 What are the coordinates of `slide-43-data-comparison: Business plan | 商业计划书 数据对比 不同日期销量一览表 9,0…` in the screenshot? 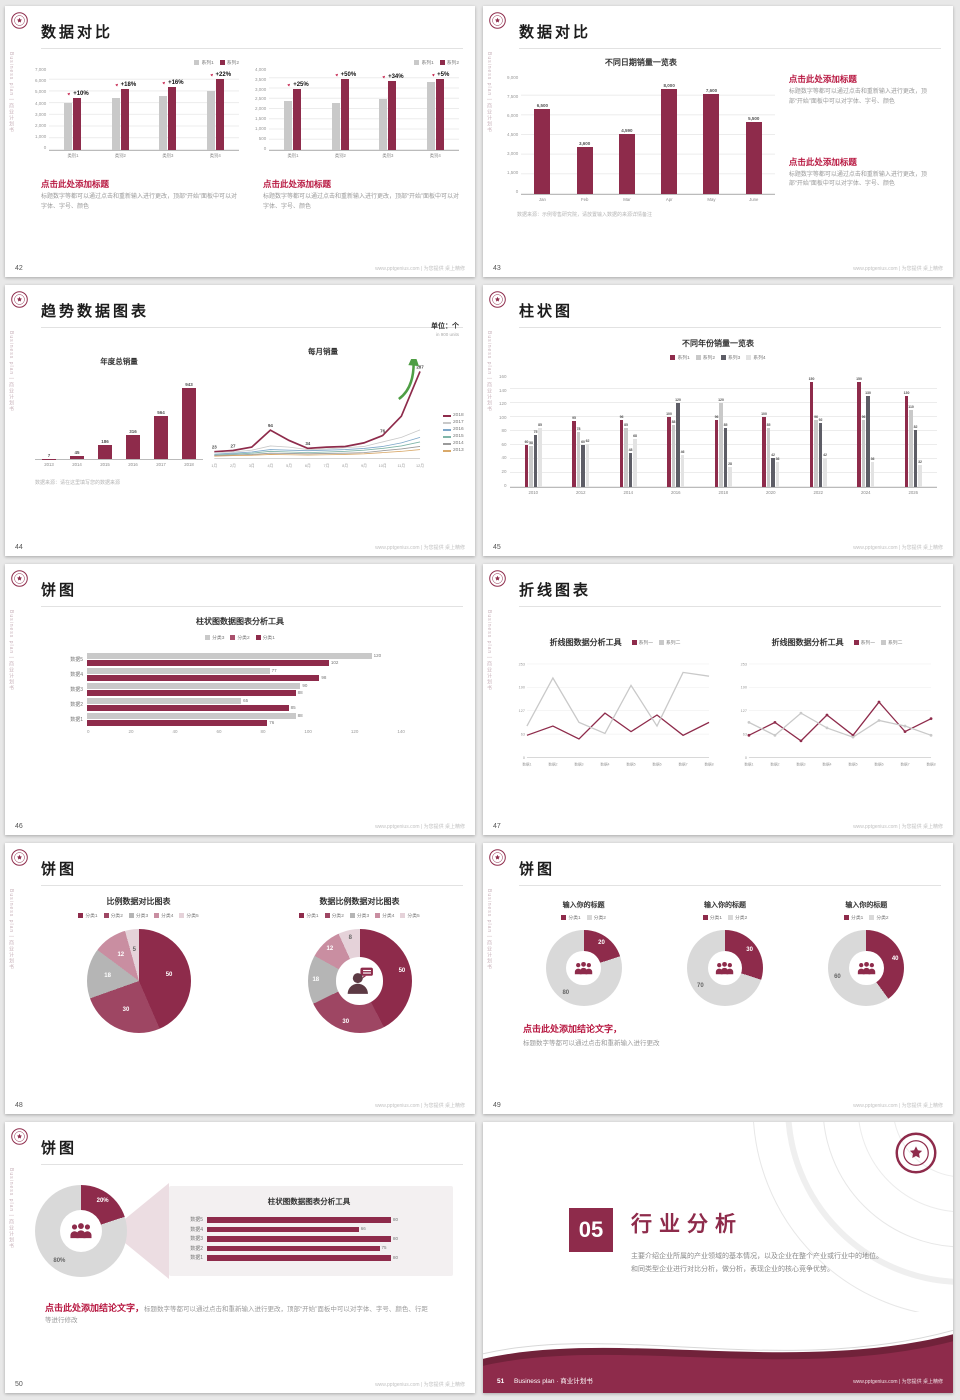 It's located at (718, 141).